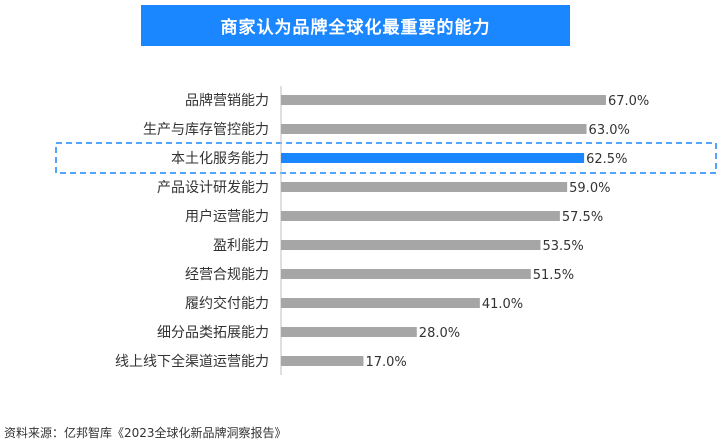 The width and height of the screenshot is (723, 446). I want to click on category-label: 经营合规能力, so click(227, 275).